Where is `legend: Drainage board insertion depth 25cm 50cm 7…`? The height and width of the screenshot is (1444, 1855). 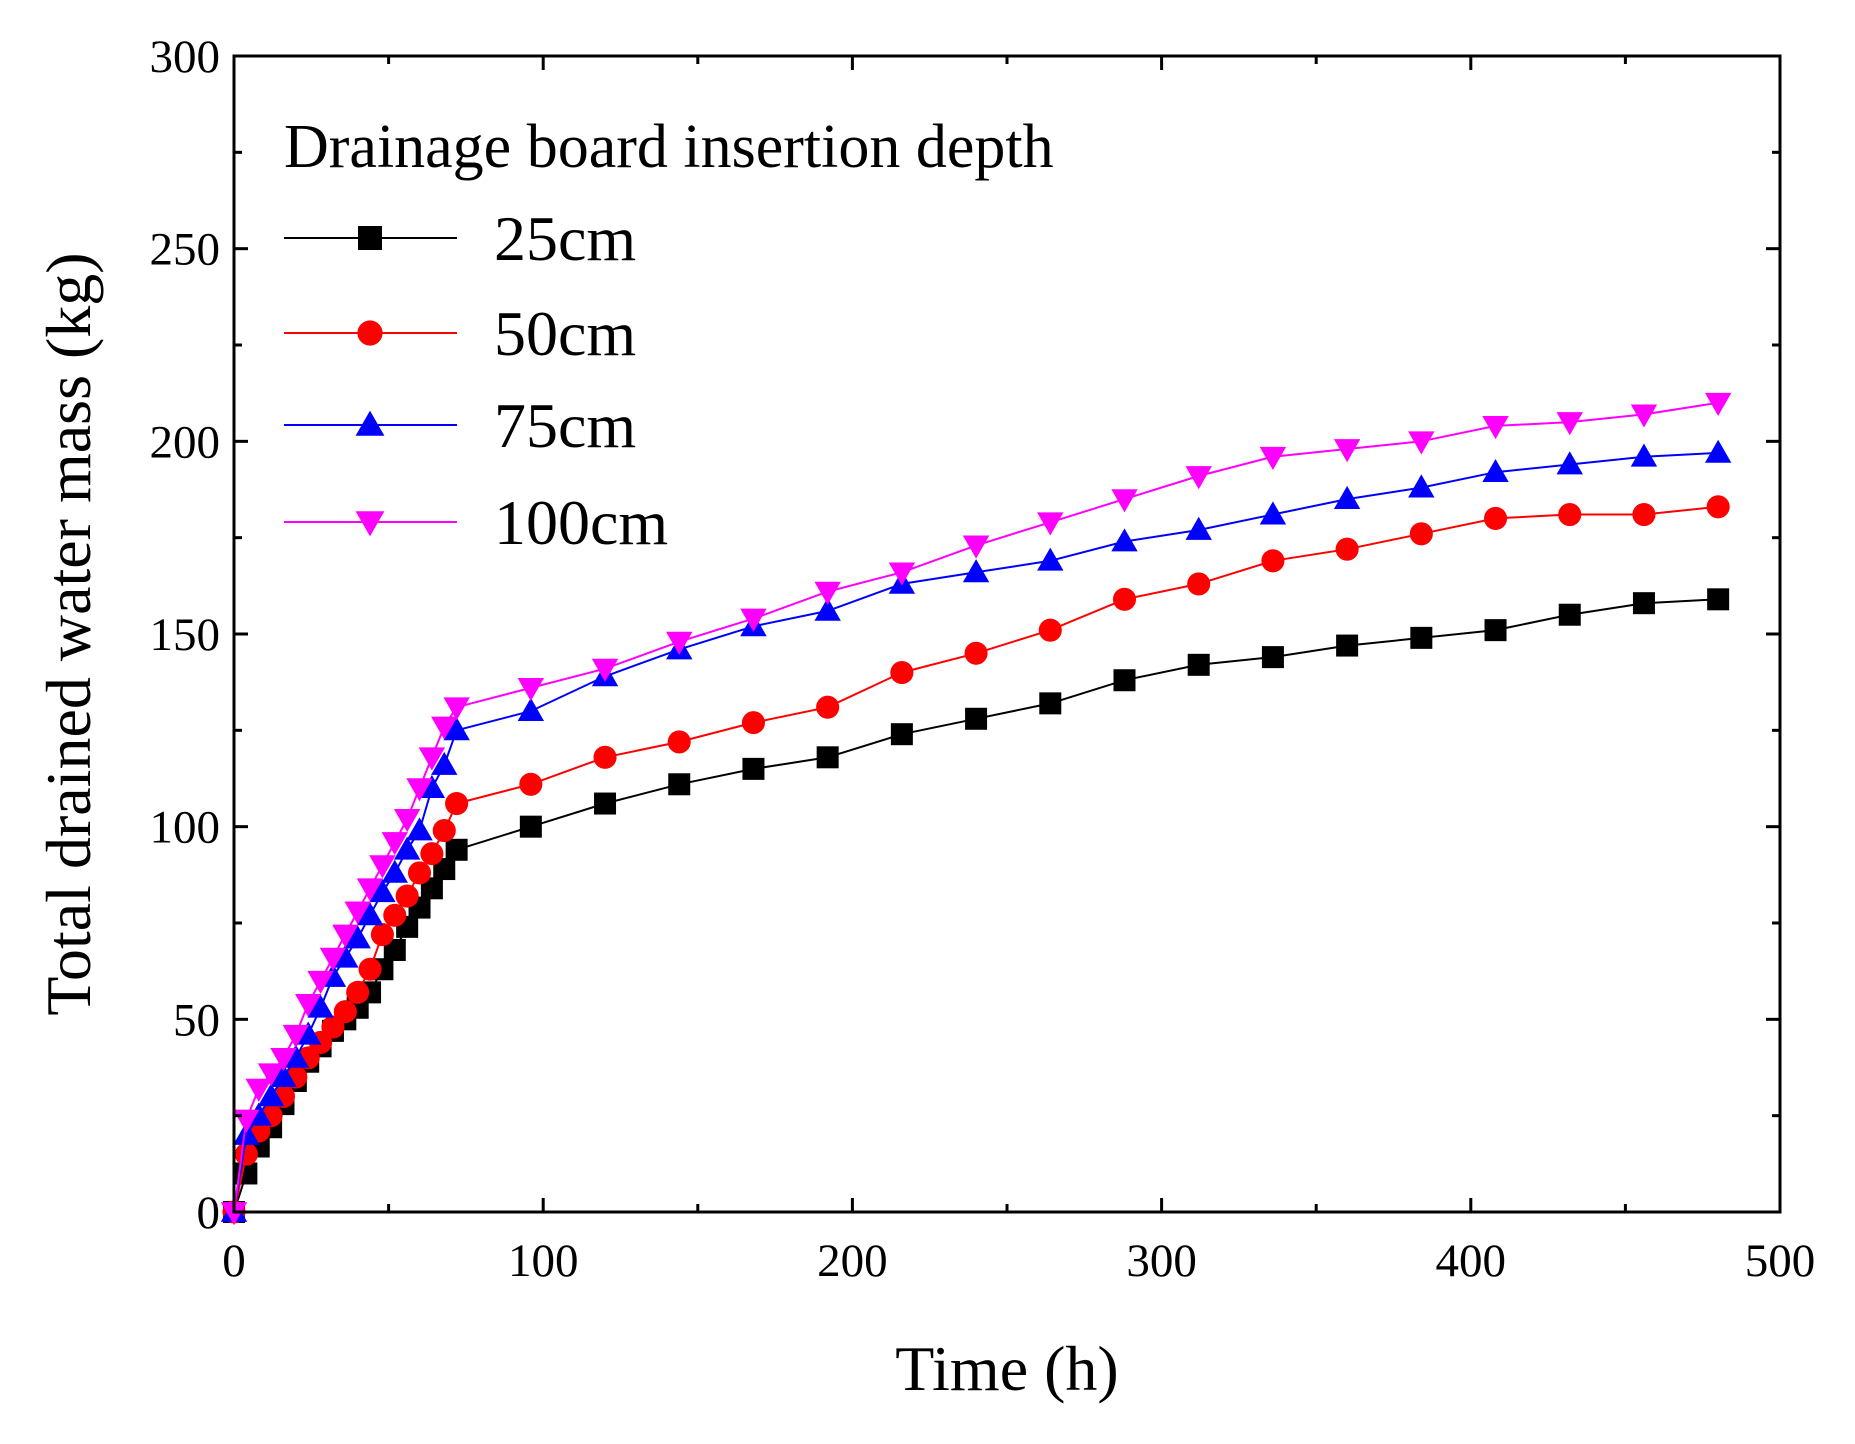
legend: Drainage board insertion depth 25cm 50cm 7… is located at coordinates (669, 335).